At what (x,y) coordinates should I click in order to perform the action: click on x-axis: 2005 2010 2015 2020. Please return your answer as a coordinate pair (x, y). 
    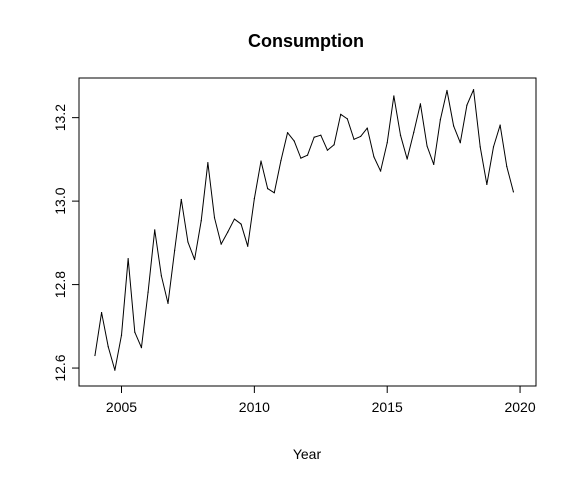
    Looking at the image, I should click on (321, 400).